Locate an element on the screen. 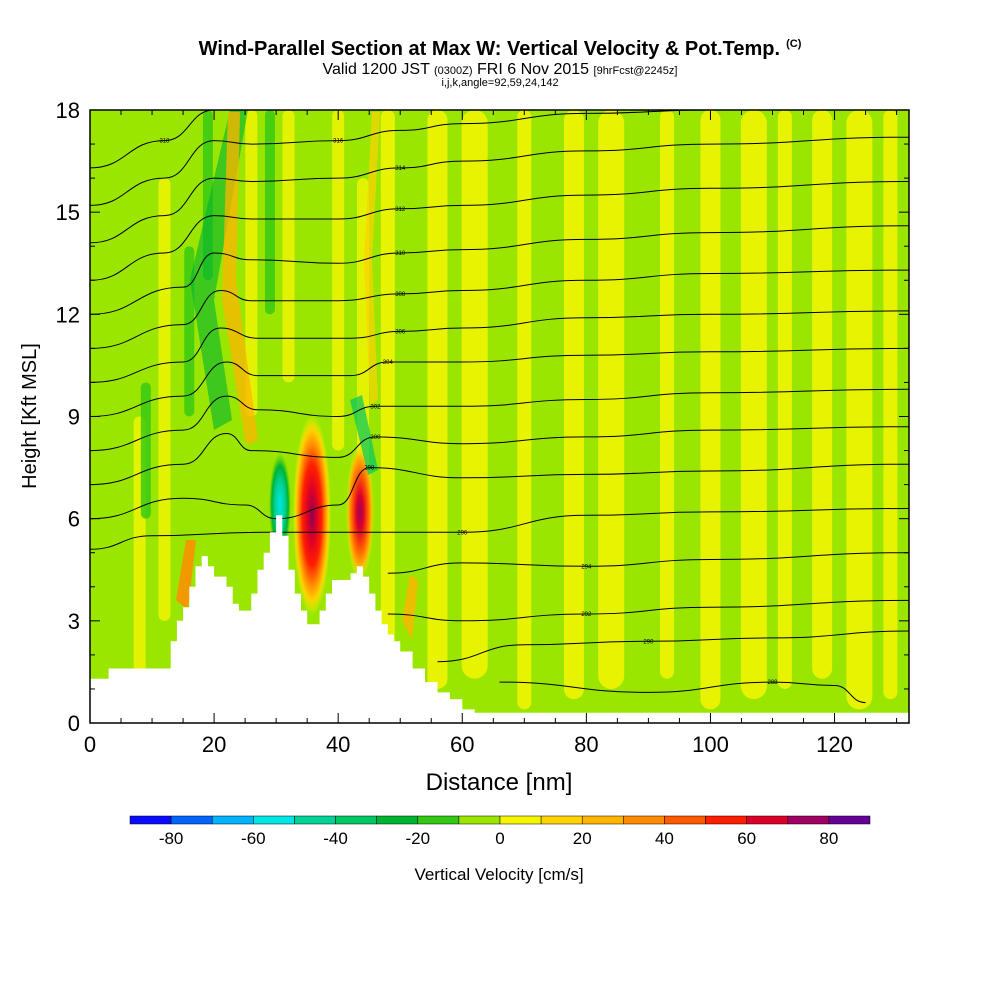 This screenshot has width=1000, height=1000. colorbar-tick-label: -40 is located at coordinates (335, 838).